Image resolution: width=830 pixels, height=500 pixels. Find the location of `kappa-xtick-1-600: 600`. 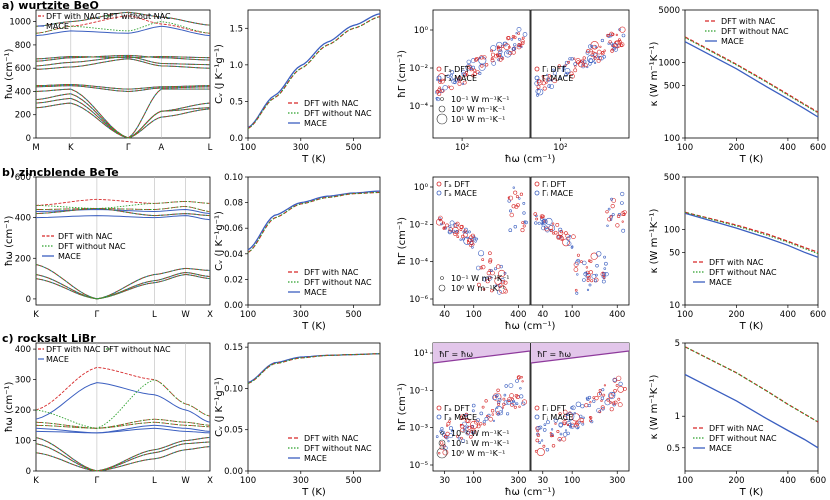

kappa-xtick-1-600: 600 is located at coordinates (818, 315).